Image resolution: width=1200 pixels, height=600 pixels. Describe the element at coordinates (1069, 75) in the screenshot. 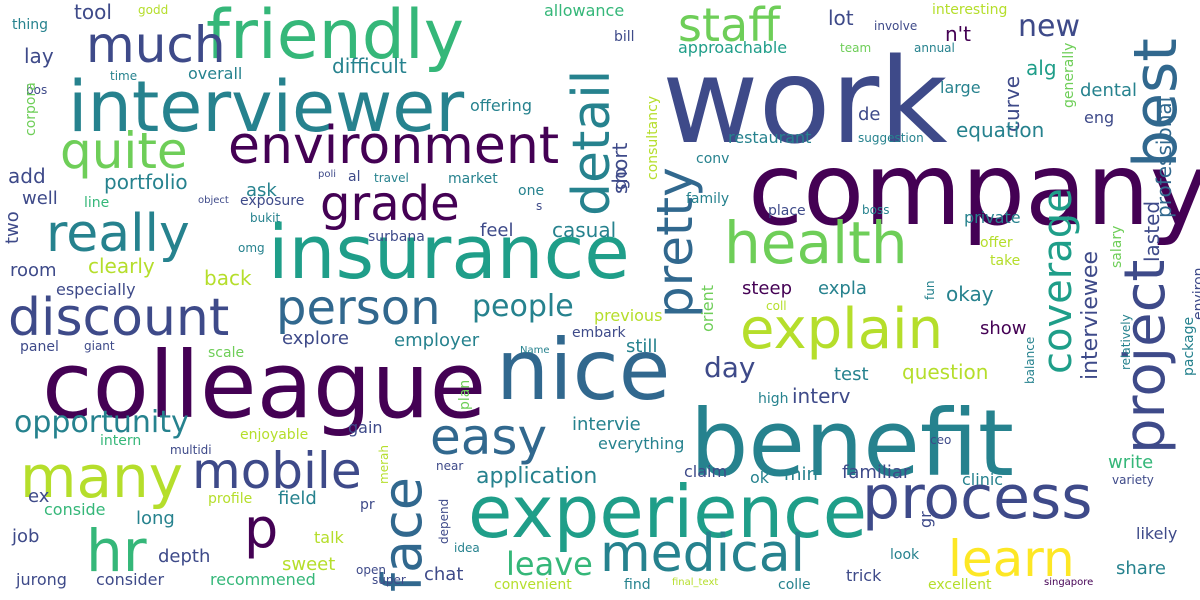

I see `word: generally` at that location.